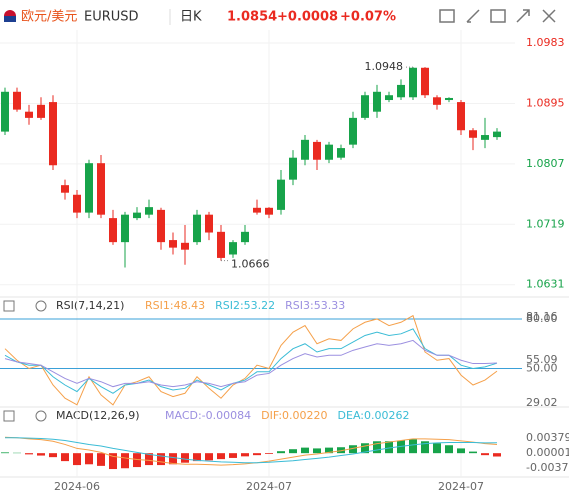 Image resolution: width=569 pixels, height=500 pixels. What do you see at coordinates (191, 17) in the screenshot?
I see `period: 日K` at bounding box center [191, 17].